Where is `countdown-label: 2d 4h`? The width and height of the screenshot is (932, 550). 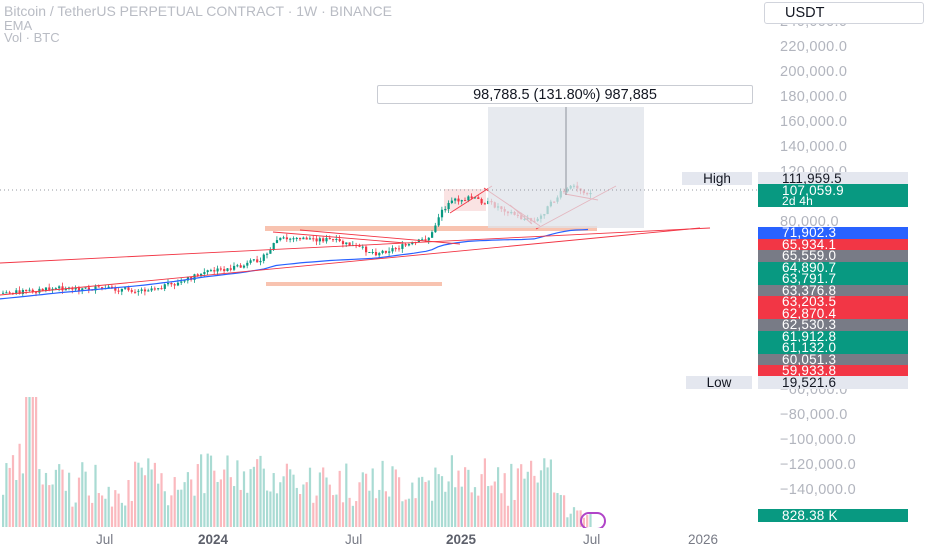
countdown-label: 2d 4h is located at coordinates (833, 201).